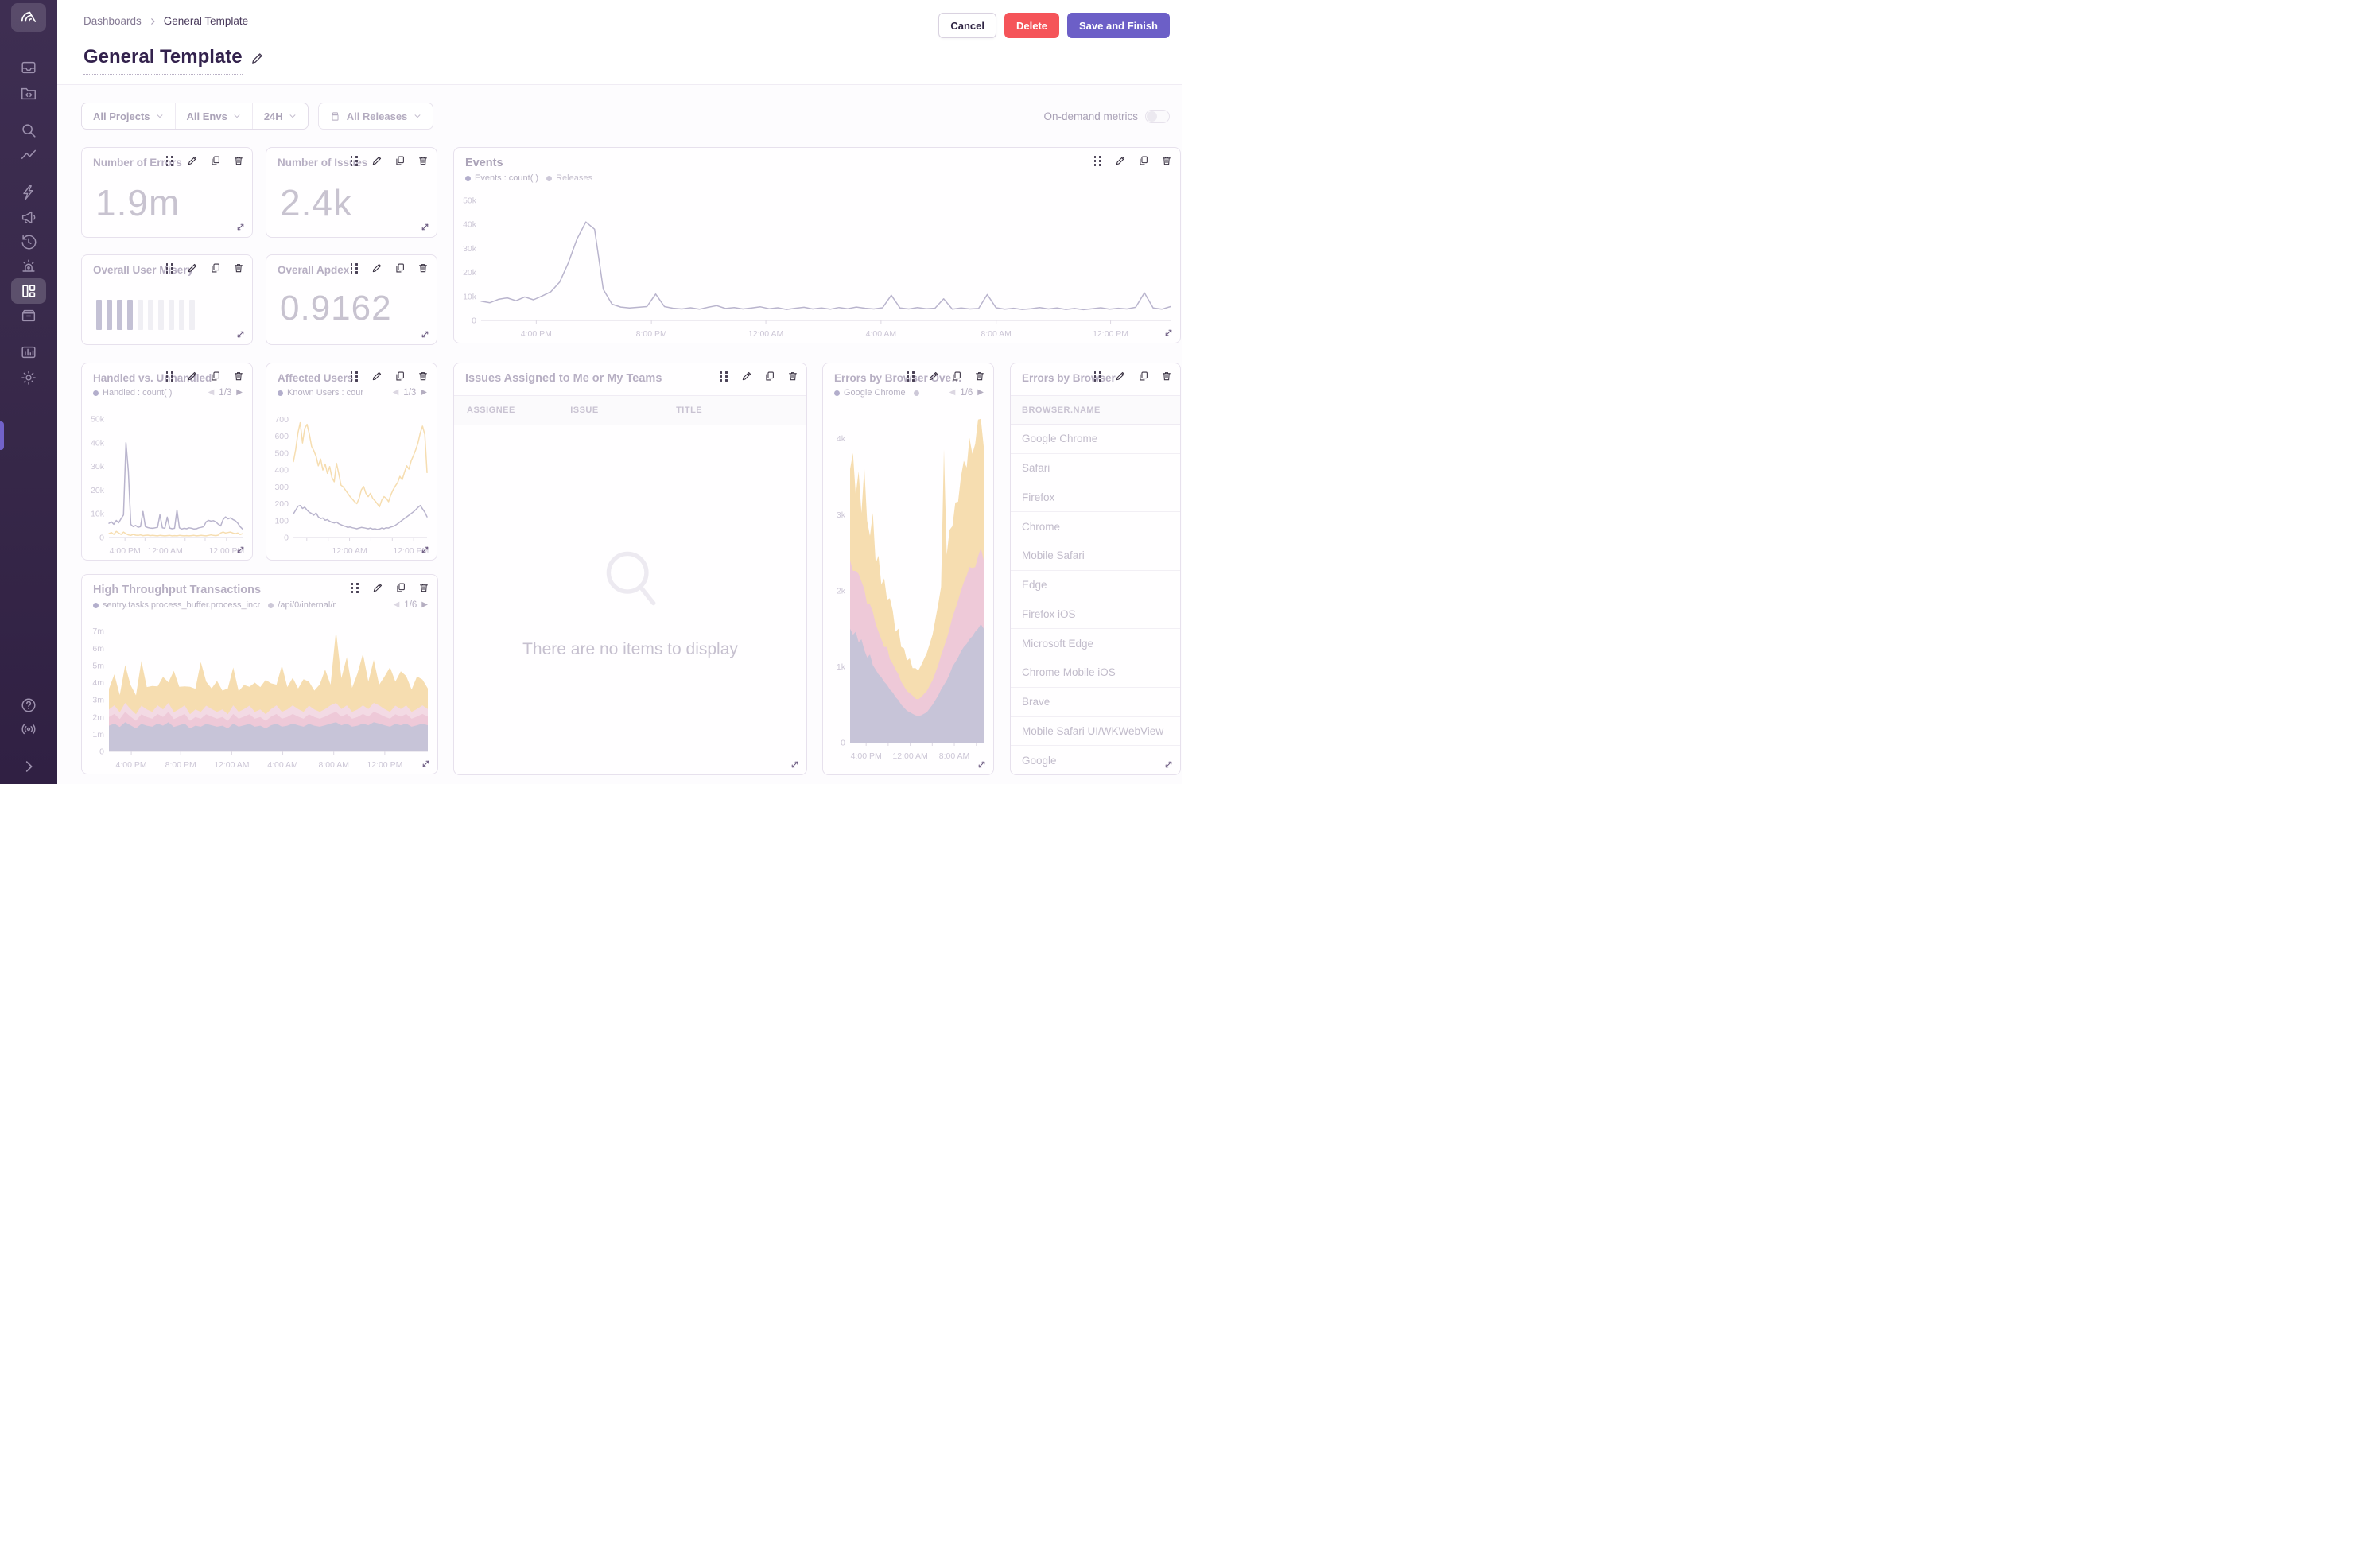 The width and height of the screenshot is (2365, 1568). What do you see at coordinates (145, 315) in the screenshot?
I see `user-misery-bars` at bounding box center [145, 315].